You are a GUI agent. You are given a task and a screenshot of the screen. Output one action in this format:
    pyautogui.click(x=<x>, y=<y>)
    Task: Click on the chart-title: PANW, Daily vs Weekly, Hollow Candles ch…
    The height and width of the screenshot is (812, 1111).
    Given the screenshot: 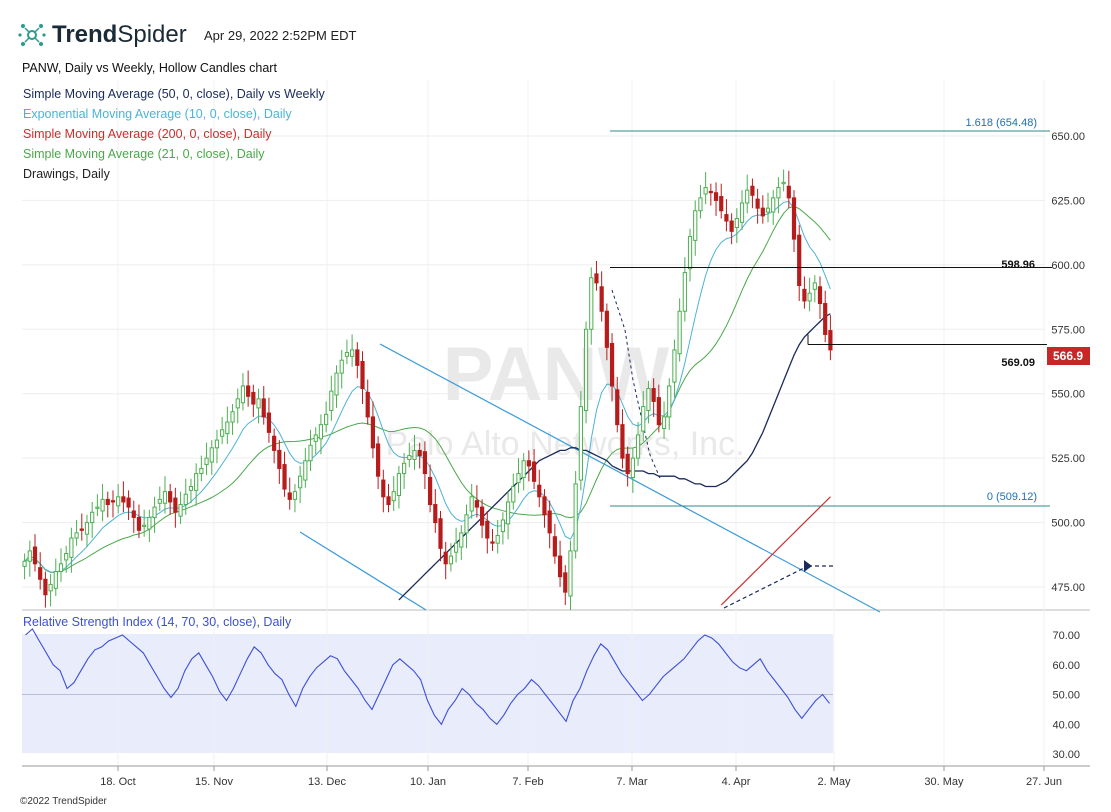 What is the action you would take?
    pyautogui.click(x=149, y=68)
    